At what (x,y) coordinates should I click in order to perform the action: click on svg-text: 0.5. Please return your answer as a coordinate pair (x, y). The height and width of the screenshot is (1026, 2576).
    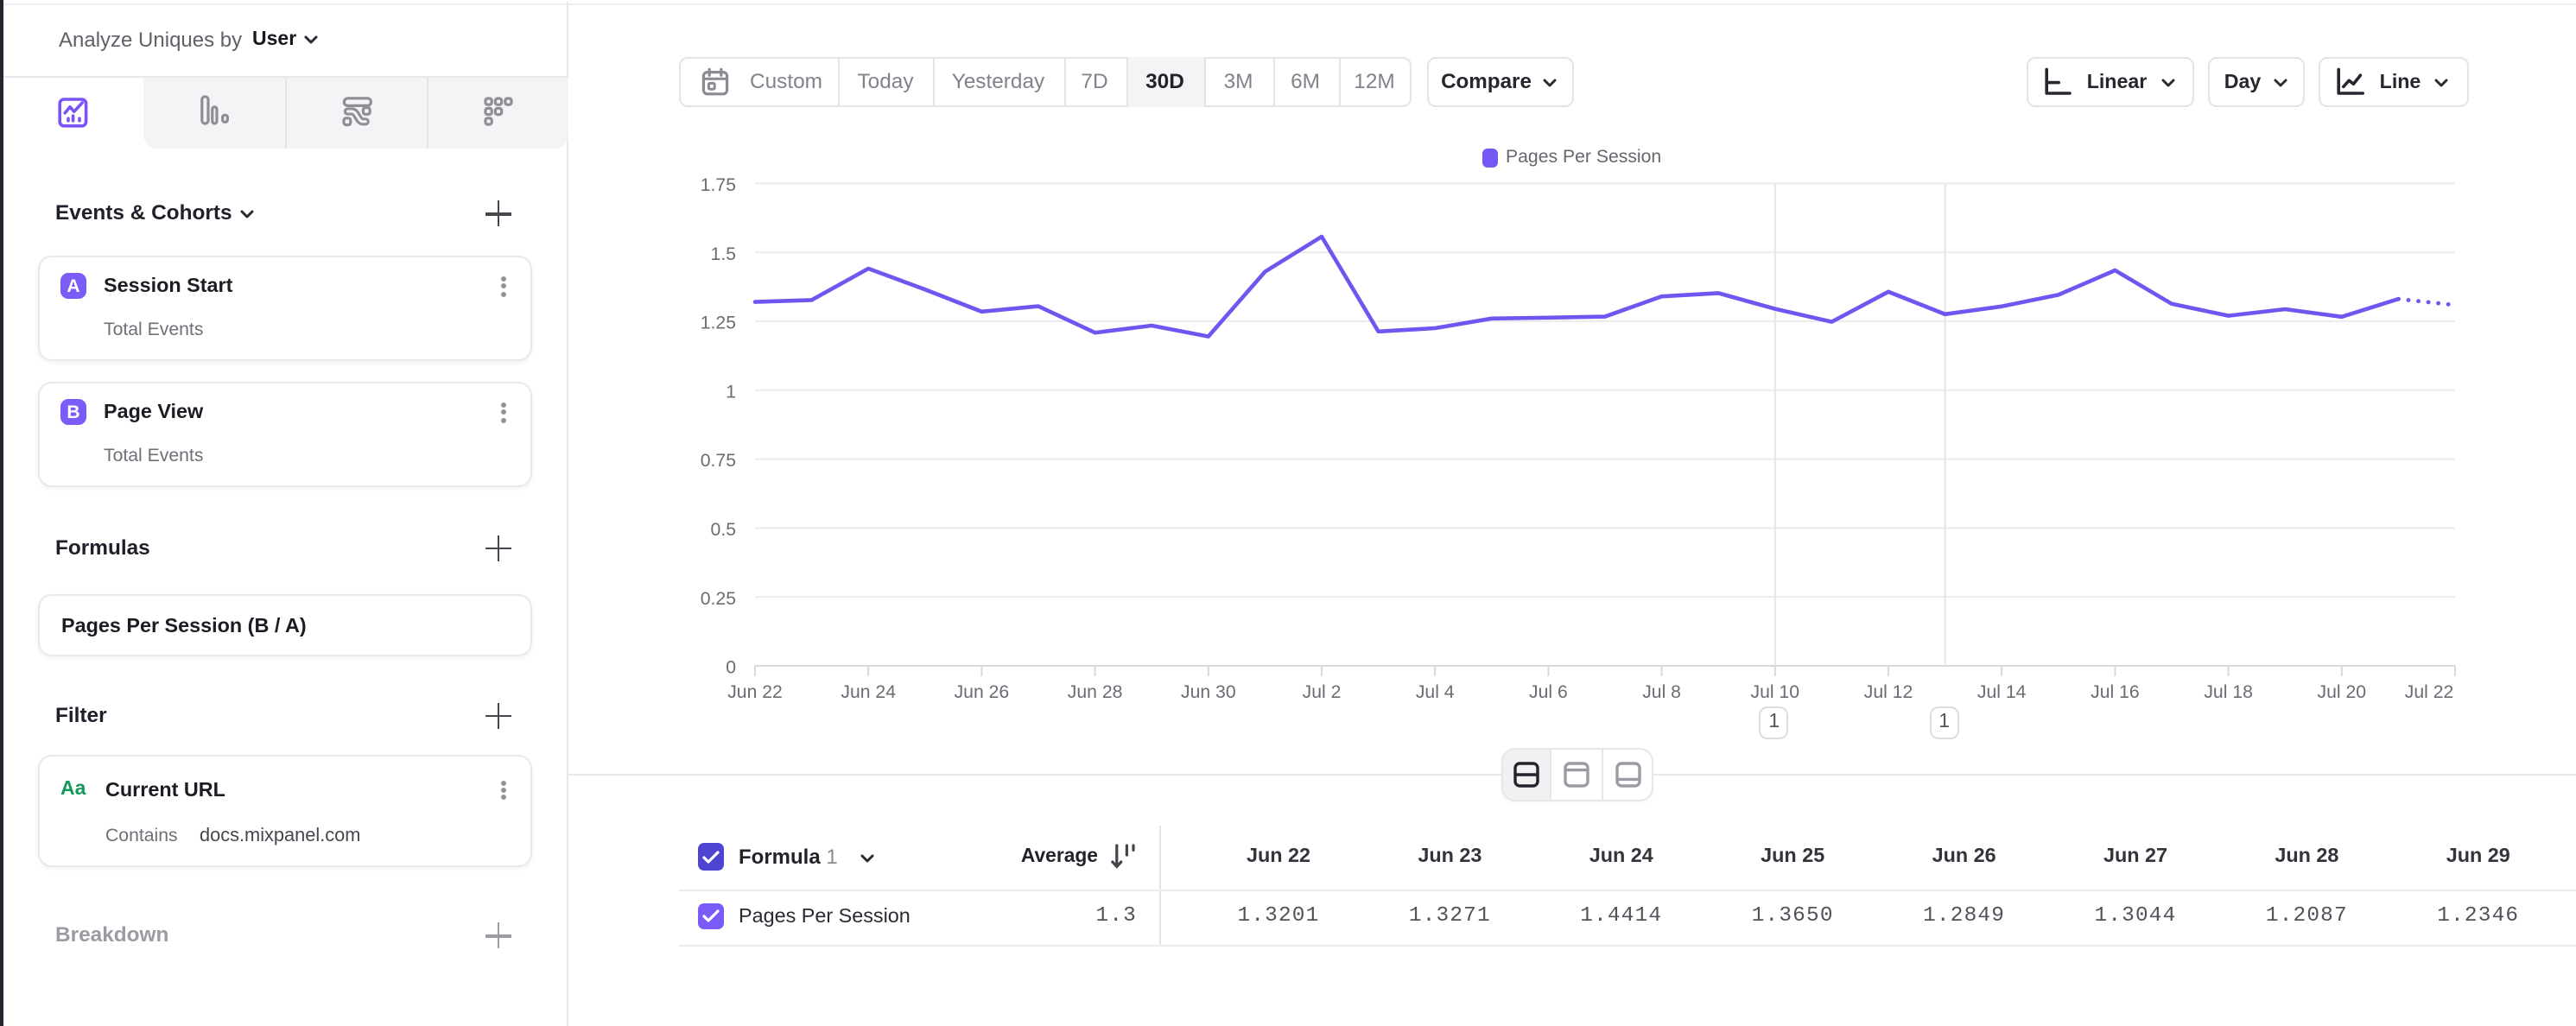
    Looking at the image, I should click on (722, 530).